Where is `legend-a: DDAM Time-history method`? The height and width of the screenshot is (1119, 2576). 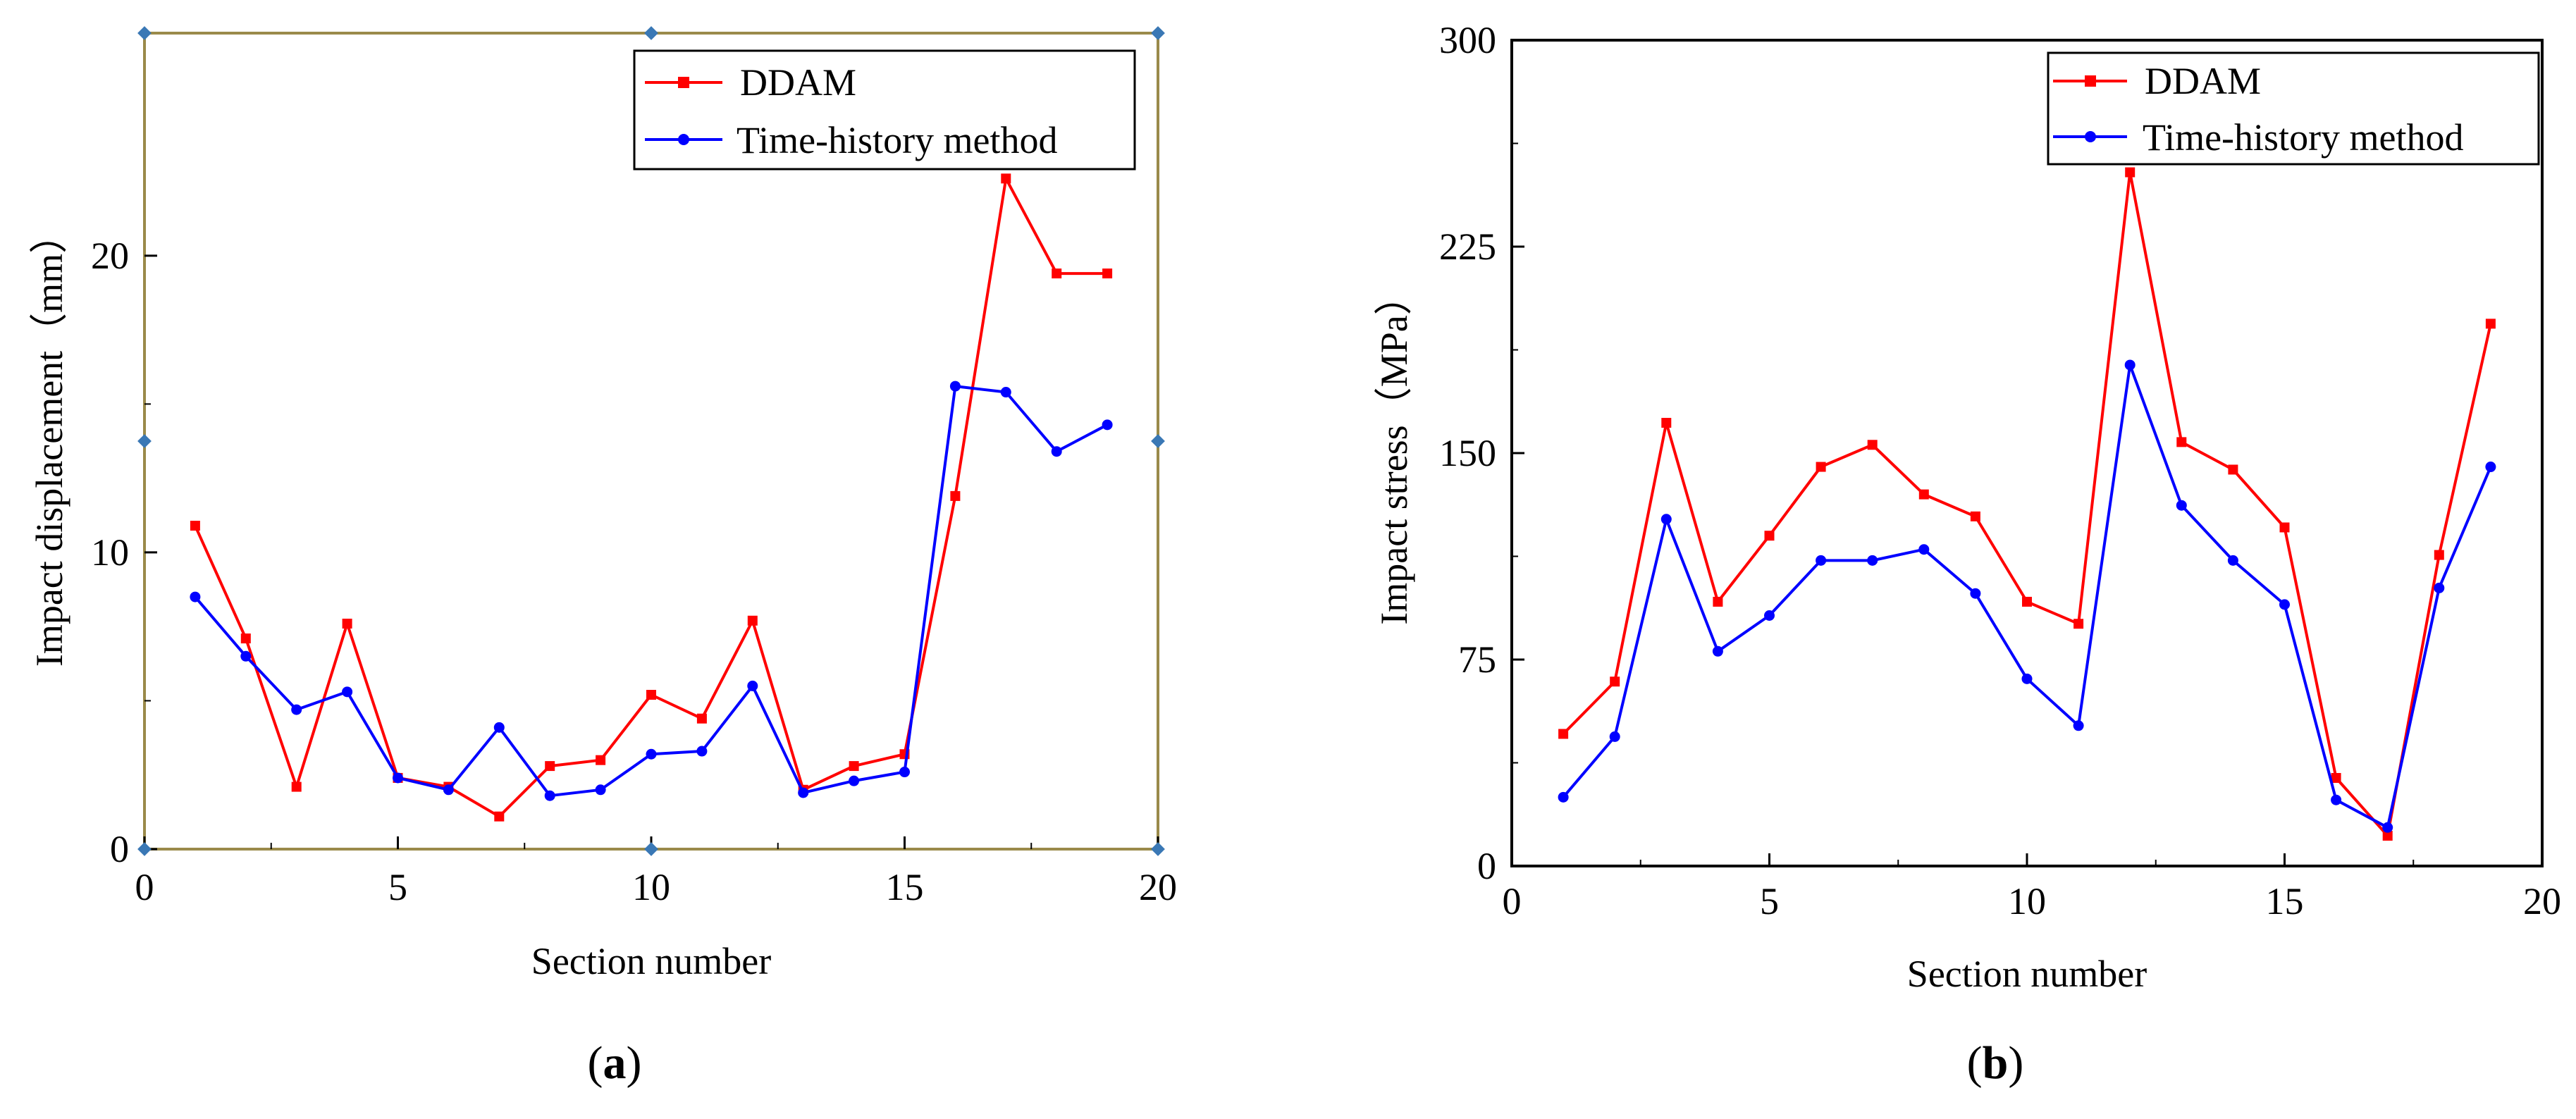 legend-a: DDAM Time-history method is located at coordinates (885, 110).